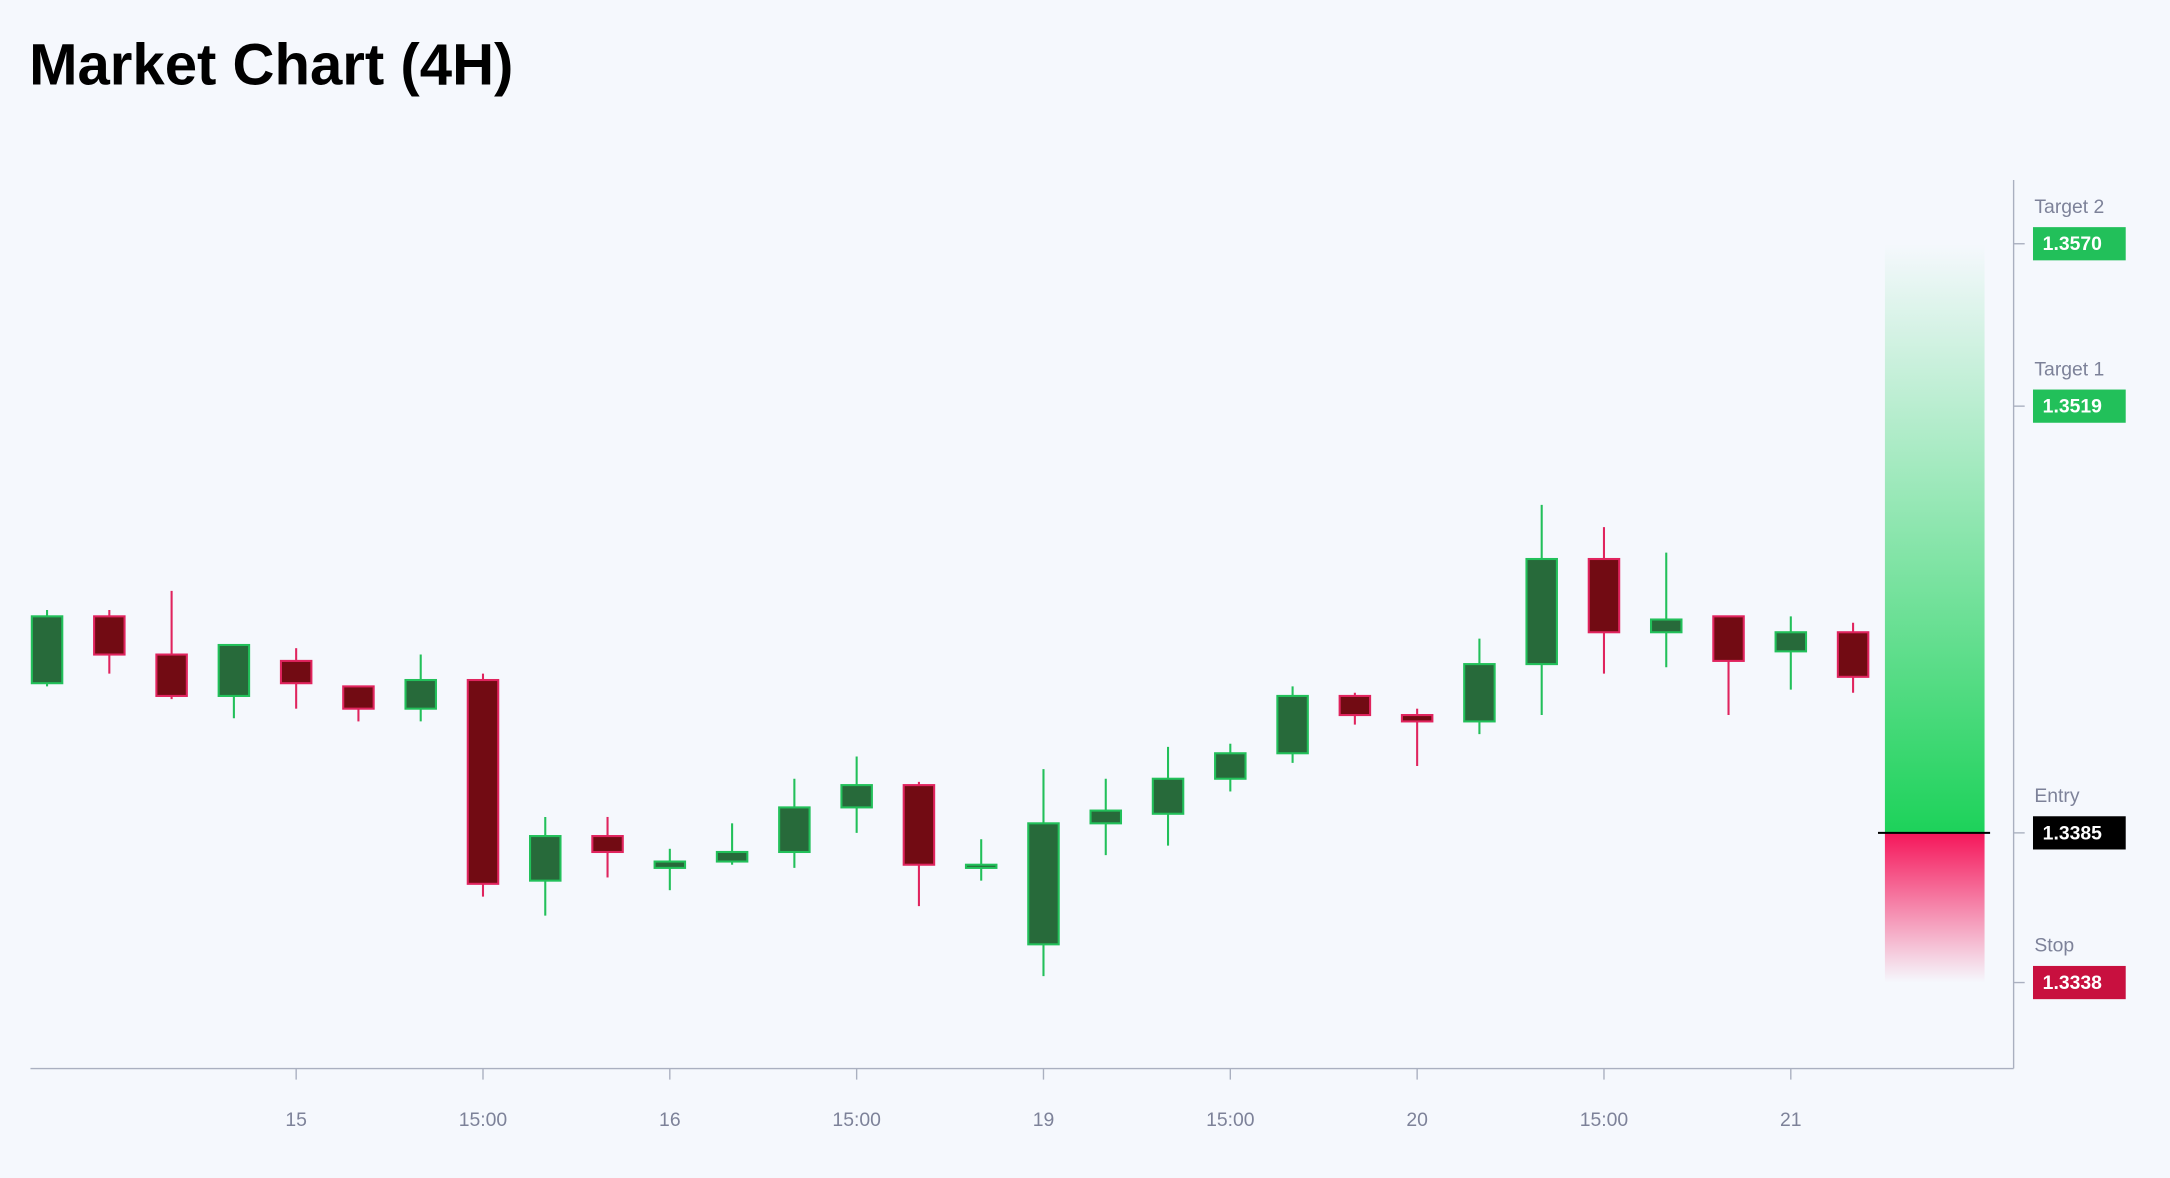 This screenshot has height=1178, width=2170. Describe the element at coordinates (1791, 1120) in the screenshot. I see `x-tick-label: 21` at that location.